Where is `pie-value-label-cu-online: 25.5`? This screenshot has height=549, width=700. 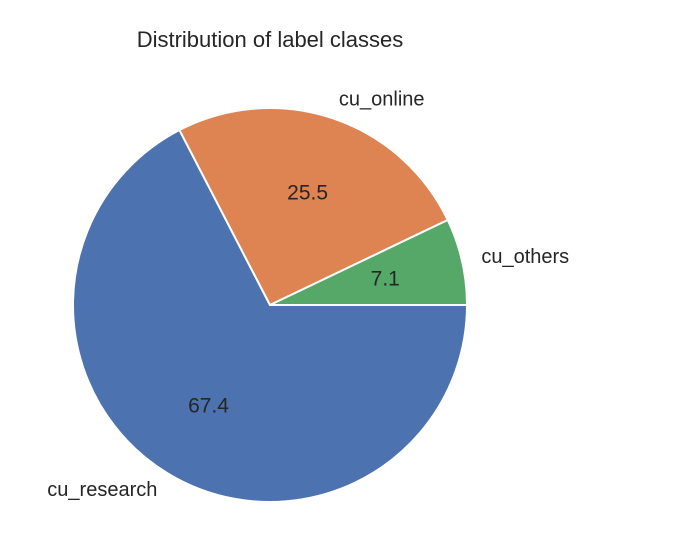
pie-value-label-cu-online: 25.5 is located at coordinates (307, 192).